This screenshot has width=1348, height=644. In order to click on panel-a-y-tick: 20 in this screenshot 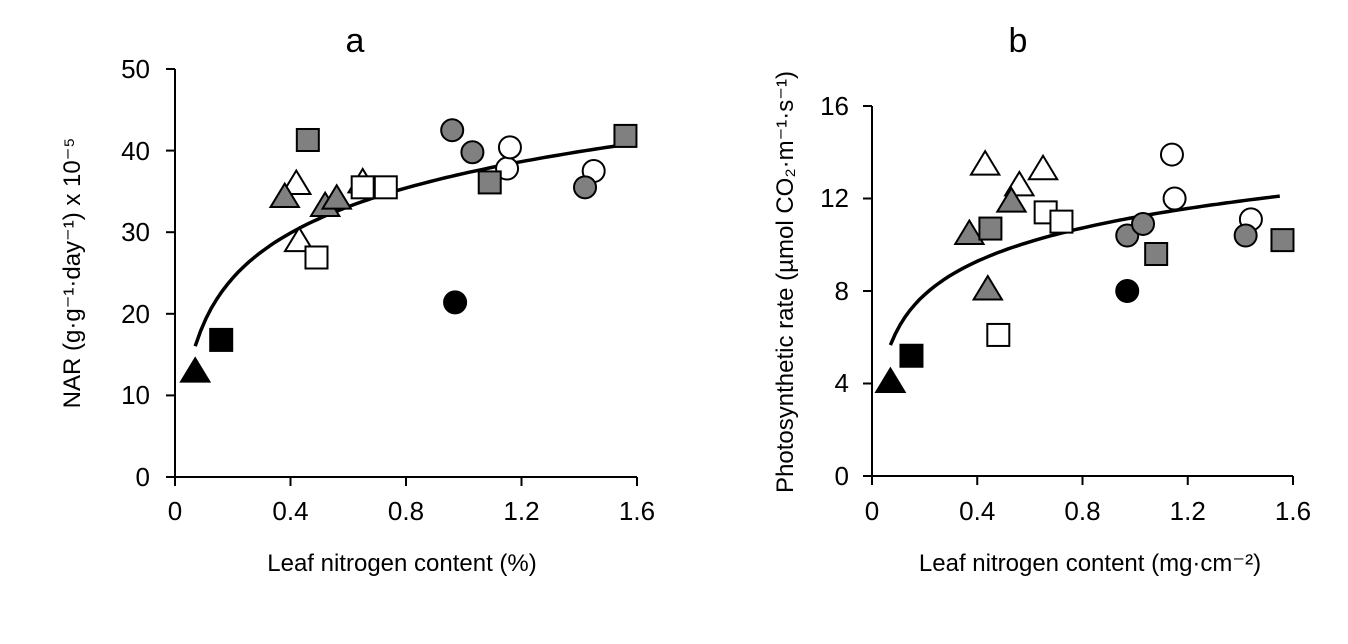, I will do `click(135, 314)`.